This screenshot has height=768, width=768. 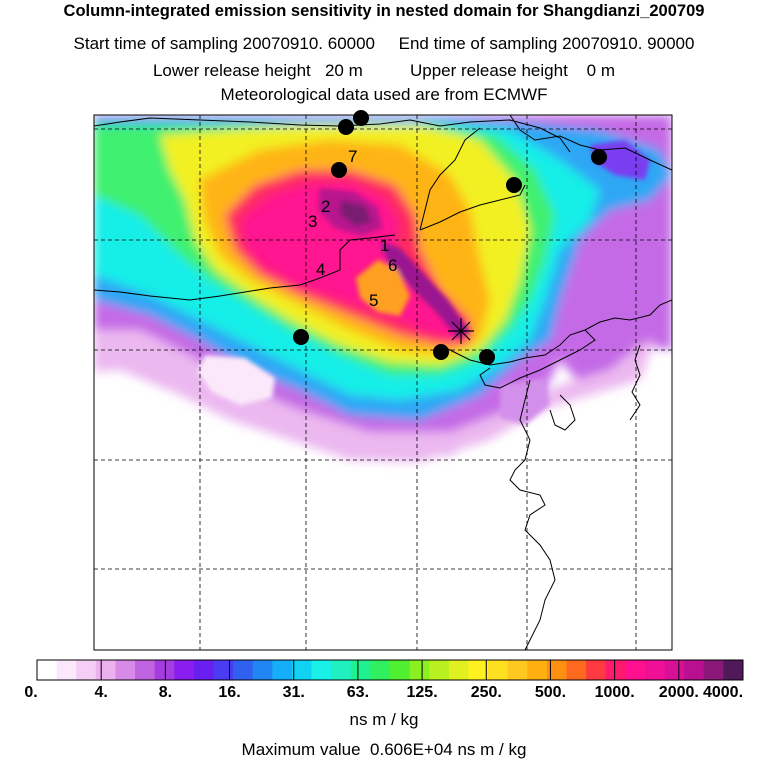 What do you see at coordinates (384, 749) in the screenshot?
I see `maximum-value: Maximum value 0.606E+04 ns m / kg` at bounding box center [384, 749].